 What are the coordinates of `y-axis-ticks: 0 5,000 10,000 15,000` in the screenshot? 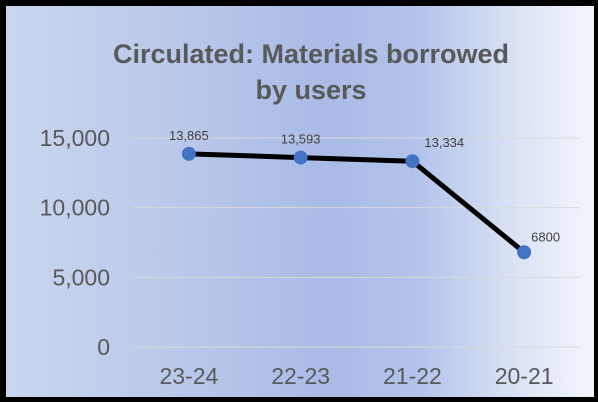 It's located at (75, 242).